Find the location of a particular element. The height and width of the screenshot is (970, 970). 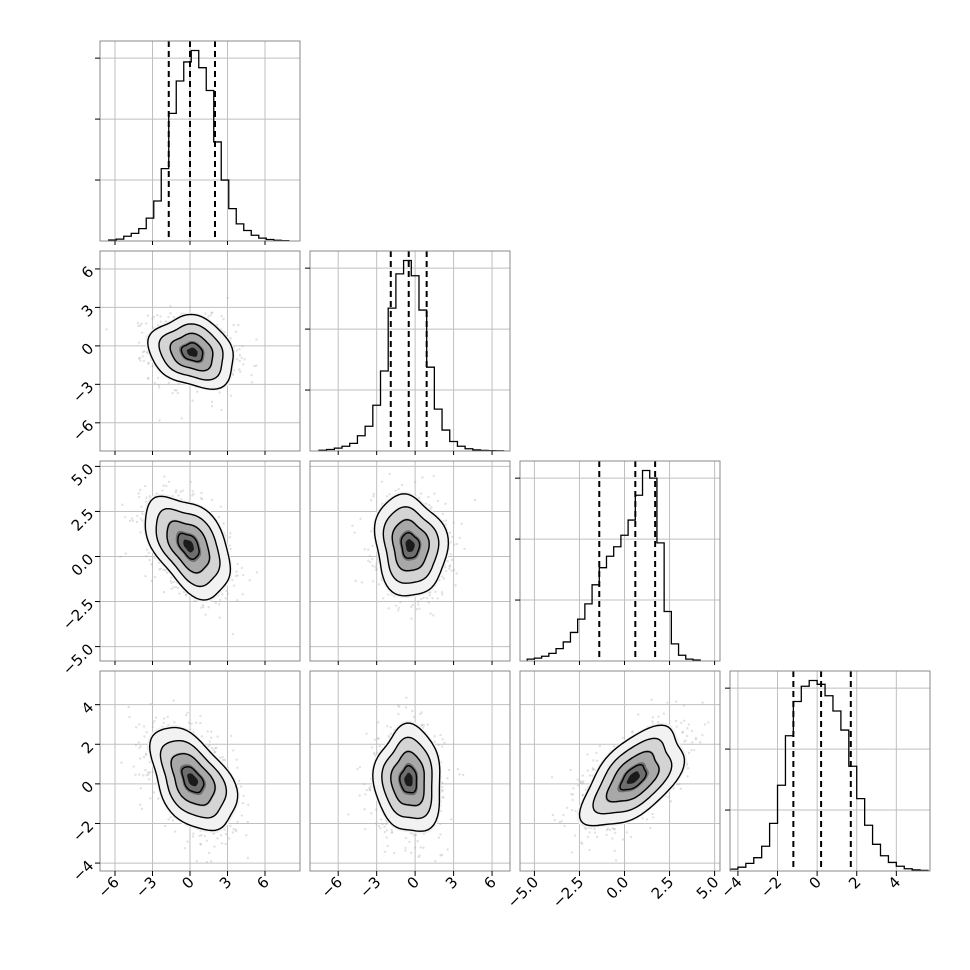

x-tick-label: −4 is located at coordinates (731, 887).